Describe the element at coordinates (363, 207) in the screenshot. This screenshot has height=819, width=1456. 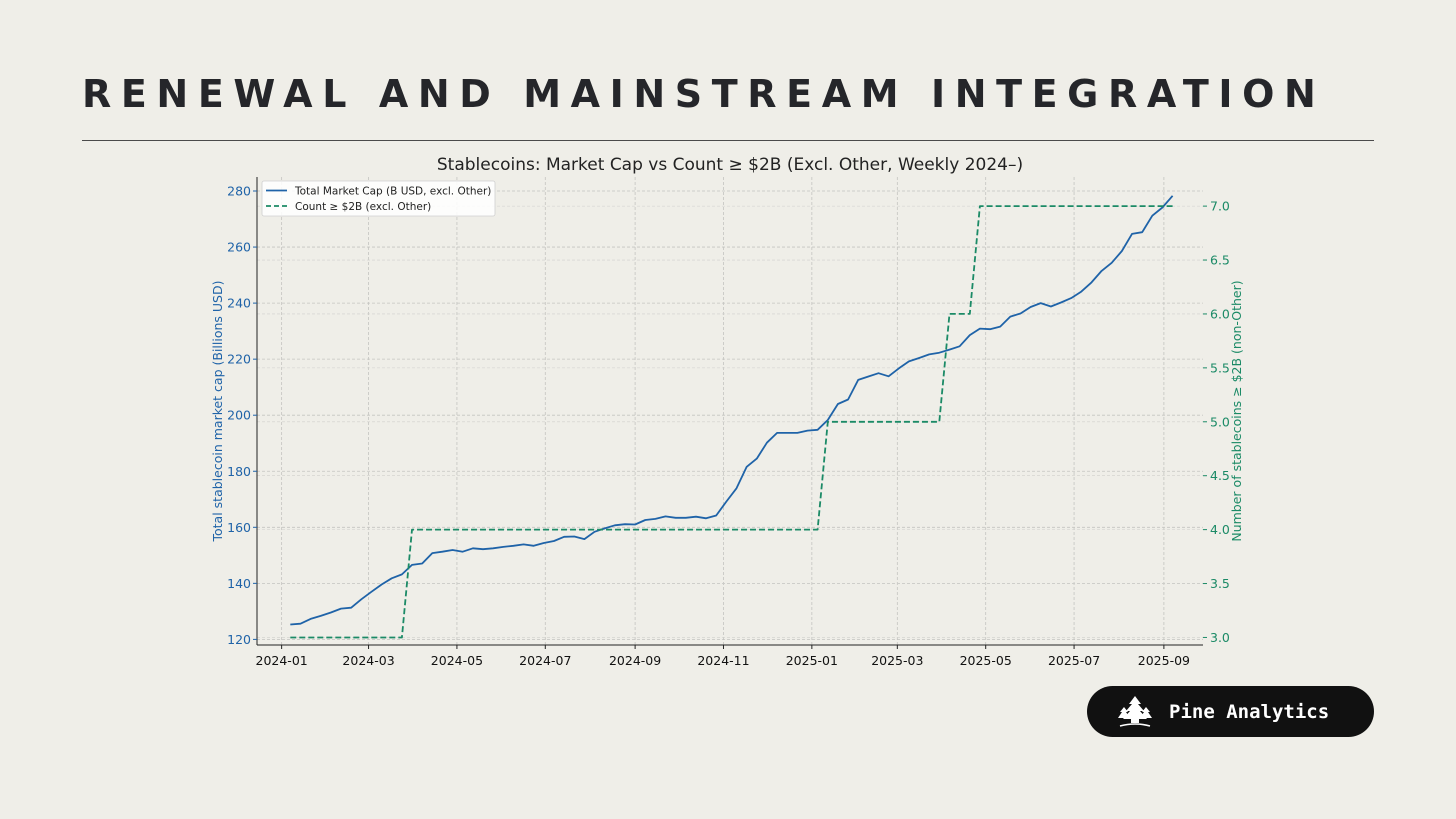
I see `legend-label: Count ≥ $2B (excl. Other)` at that location.